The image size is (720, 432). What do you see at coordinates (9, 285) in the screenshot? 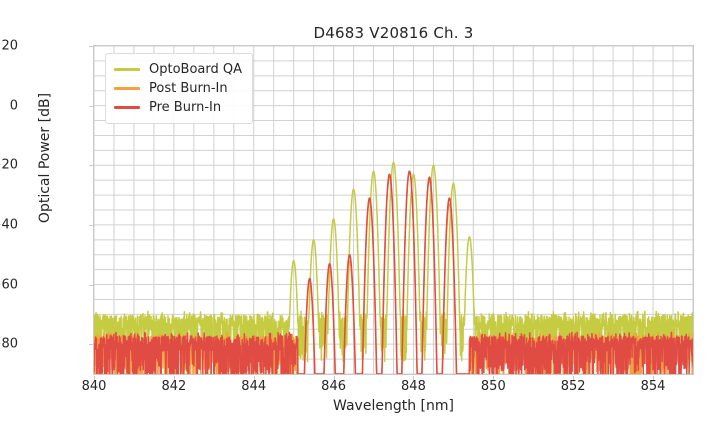
I see `y-tick-label: −60` at bounding box center [9, 285].